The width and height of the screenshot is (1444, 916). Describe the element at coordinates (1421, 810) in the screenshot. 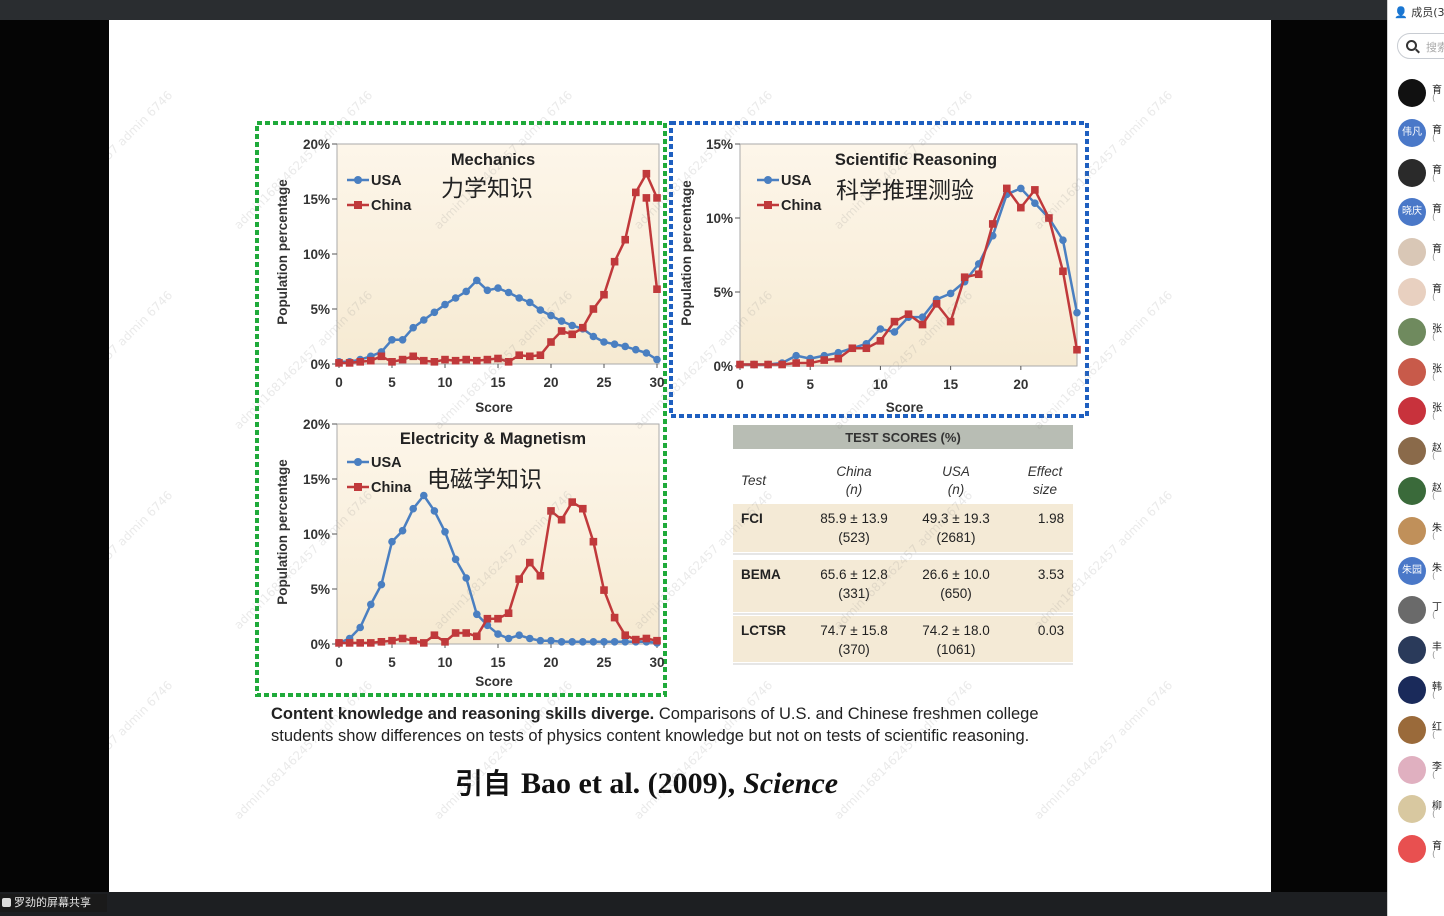

I see `member-item: 柳(` at that location.